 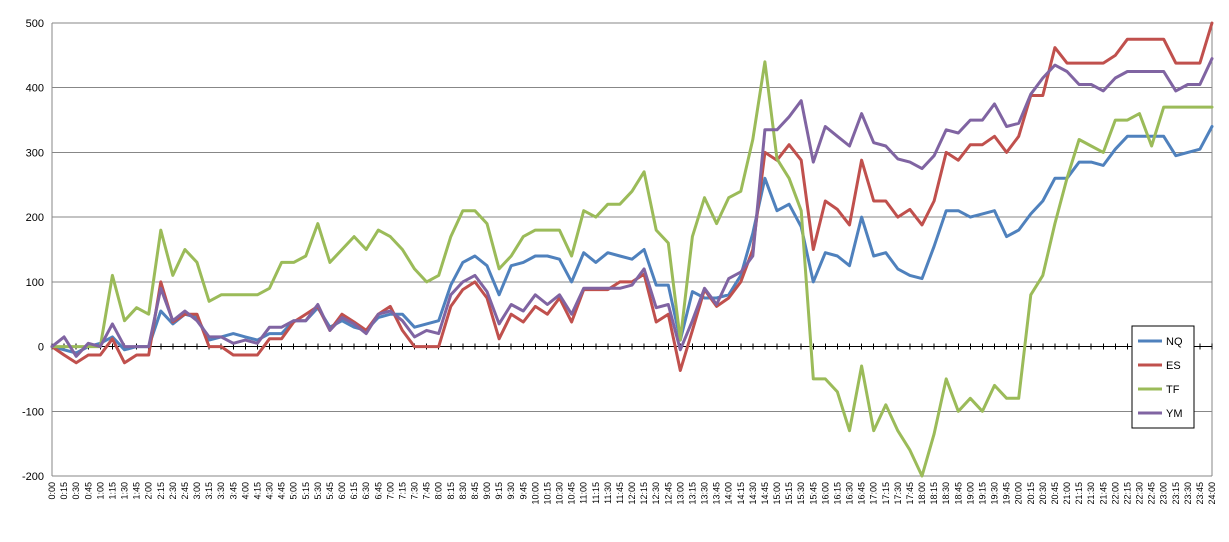 I want to click on x-tick-label: 15:00, so click(x=777, y=493).